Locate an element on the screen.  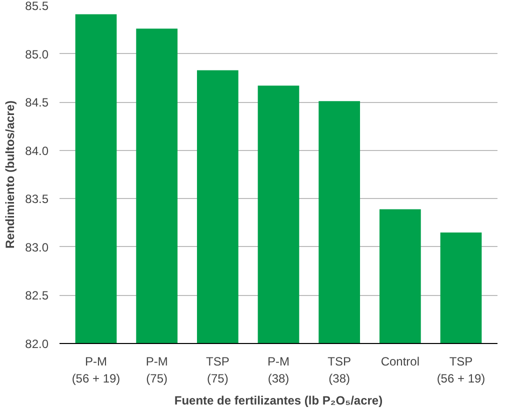
y-tick-label: 82.0 is located at coordinates (37, 344).